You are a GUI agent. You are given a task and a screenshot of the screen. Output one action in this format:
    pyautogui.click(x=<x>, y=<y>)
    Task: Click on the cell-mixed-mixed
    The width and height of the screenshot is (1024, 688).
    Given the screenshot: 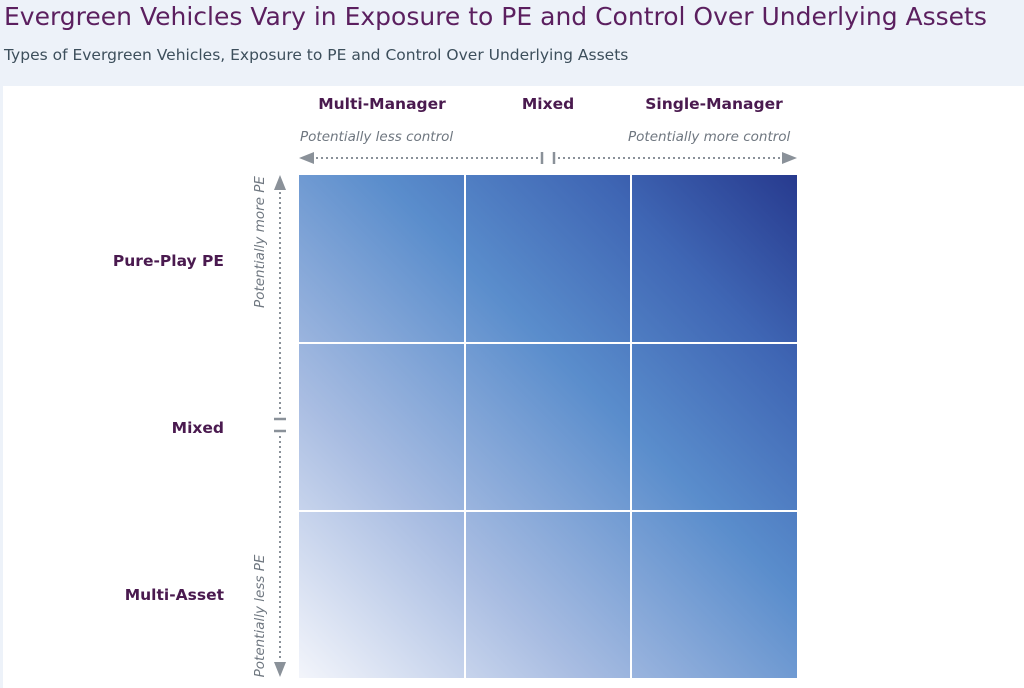 What is the action you would take?
    pyautogui.click(x=548, y=427)
    